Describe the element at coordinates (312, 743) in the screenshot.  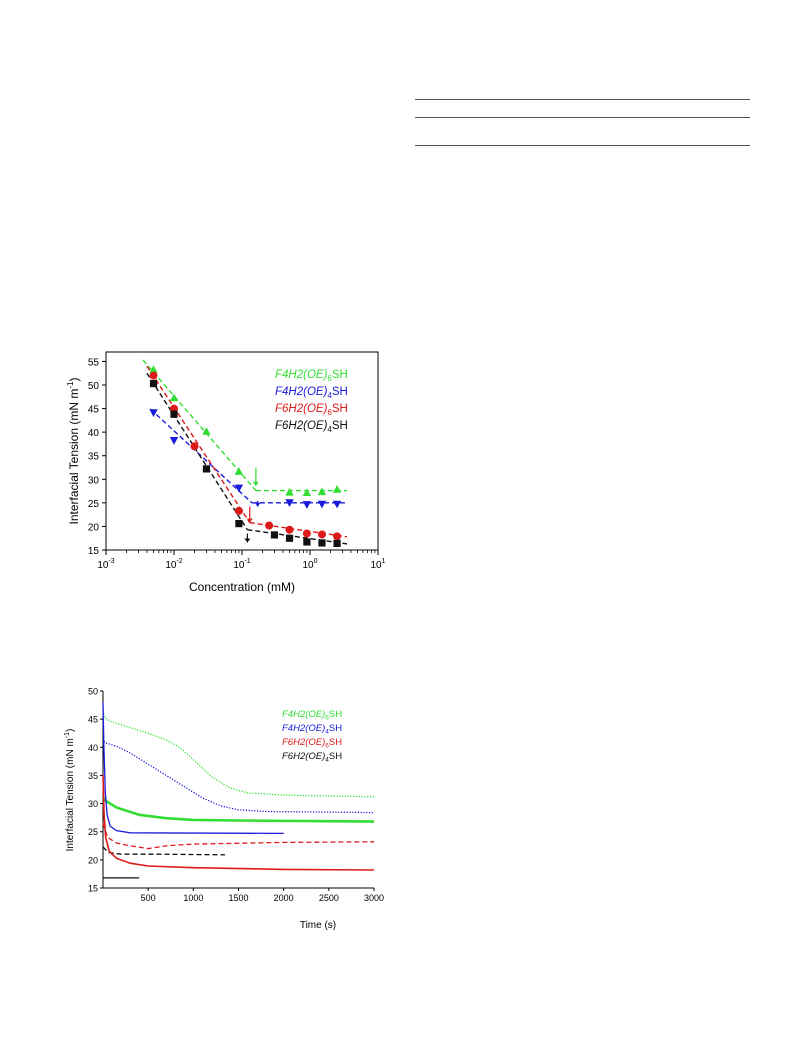
I see `c2-legend-entry: F6H2(OE)6SH` at that location.